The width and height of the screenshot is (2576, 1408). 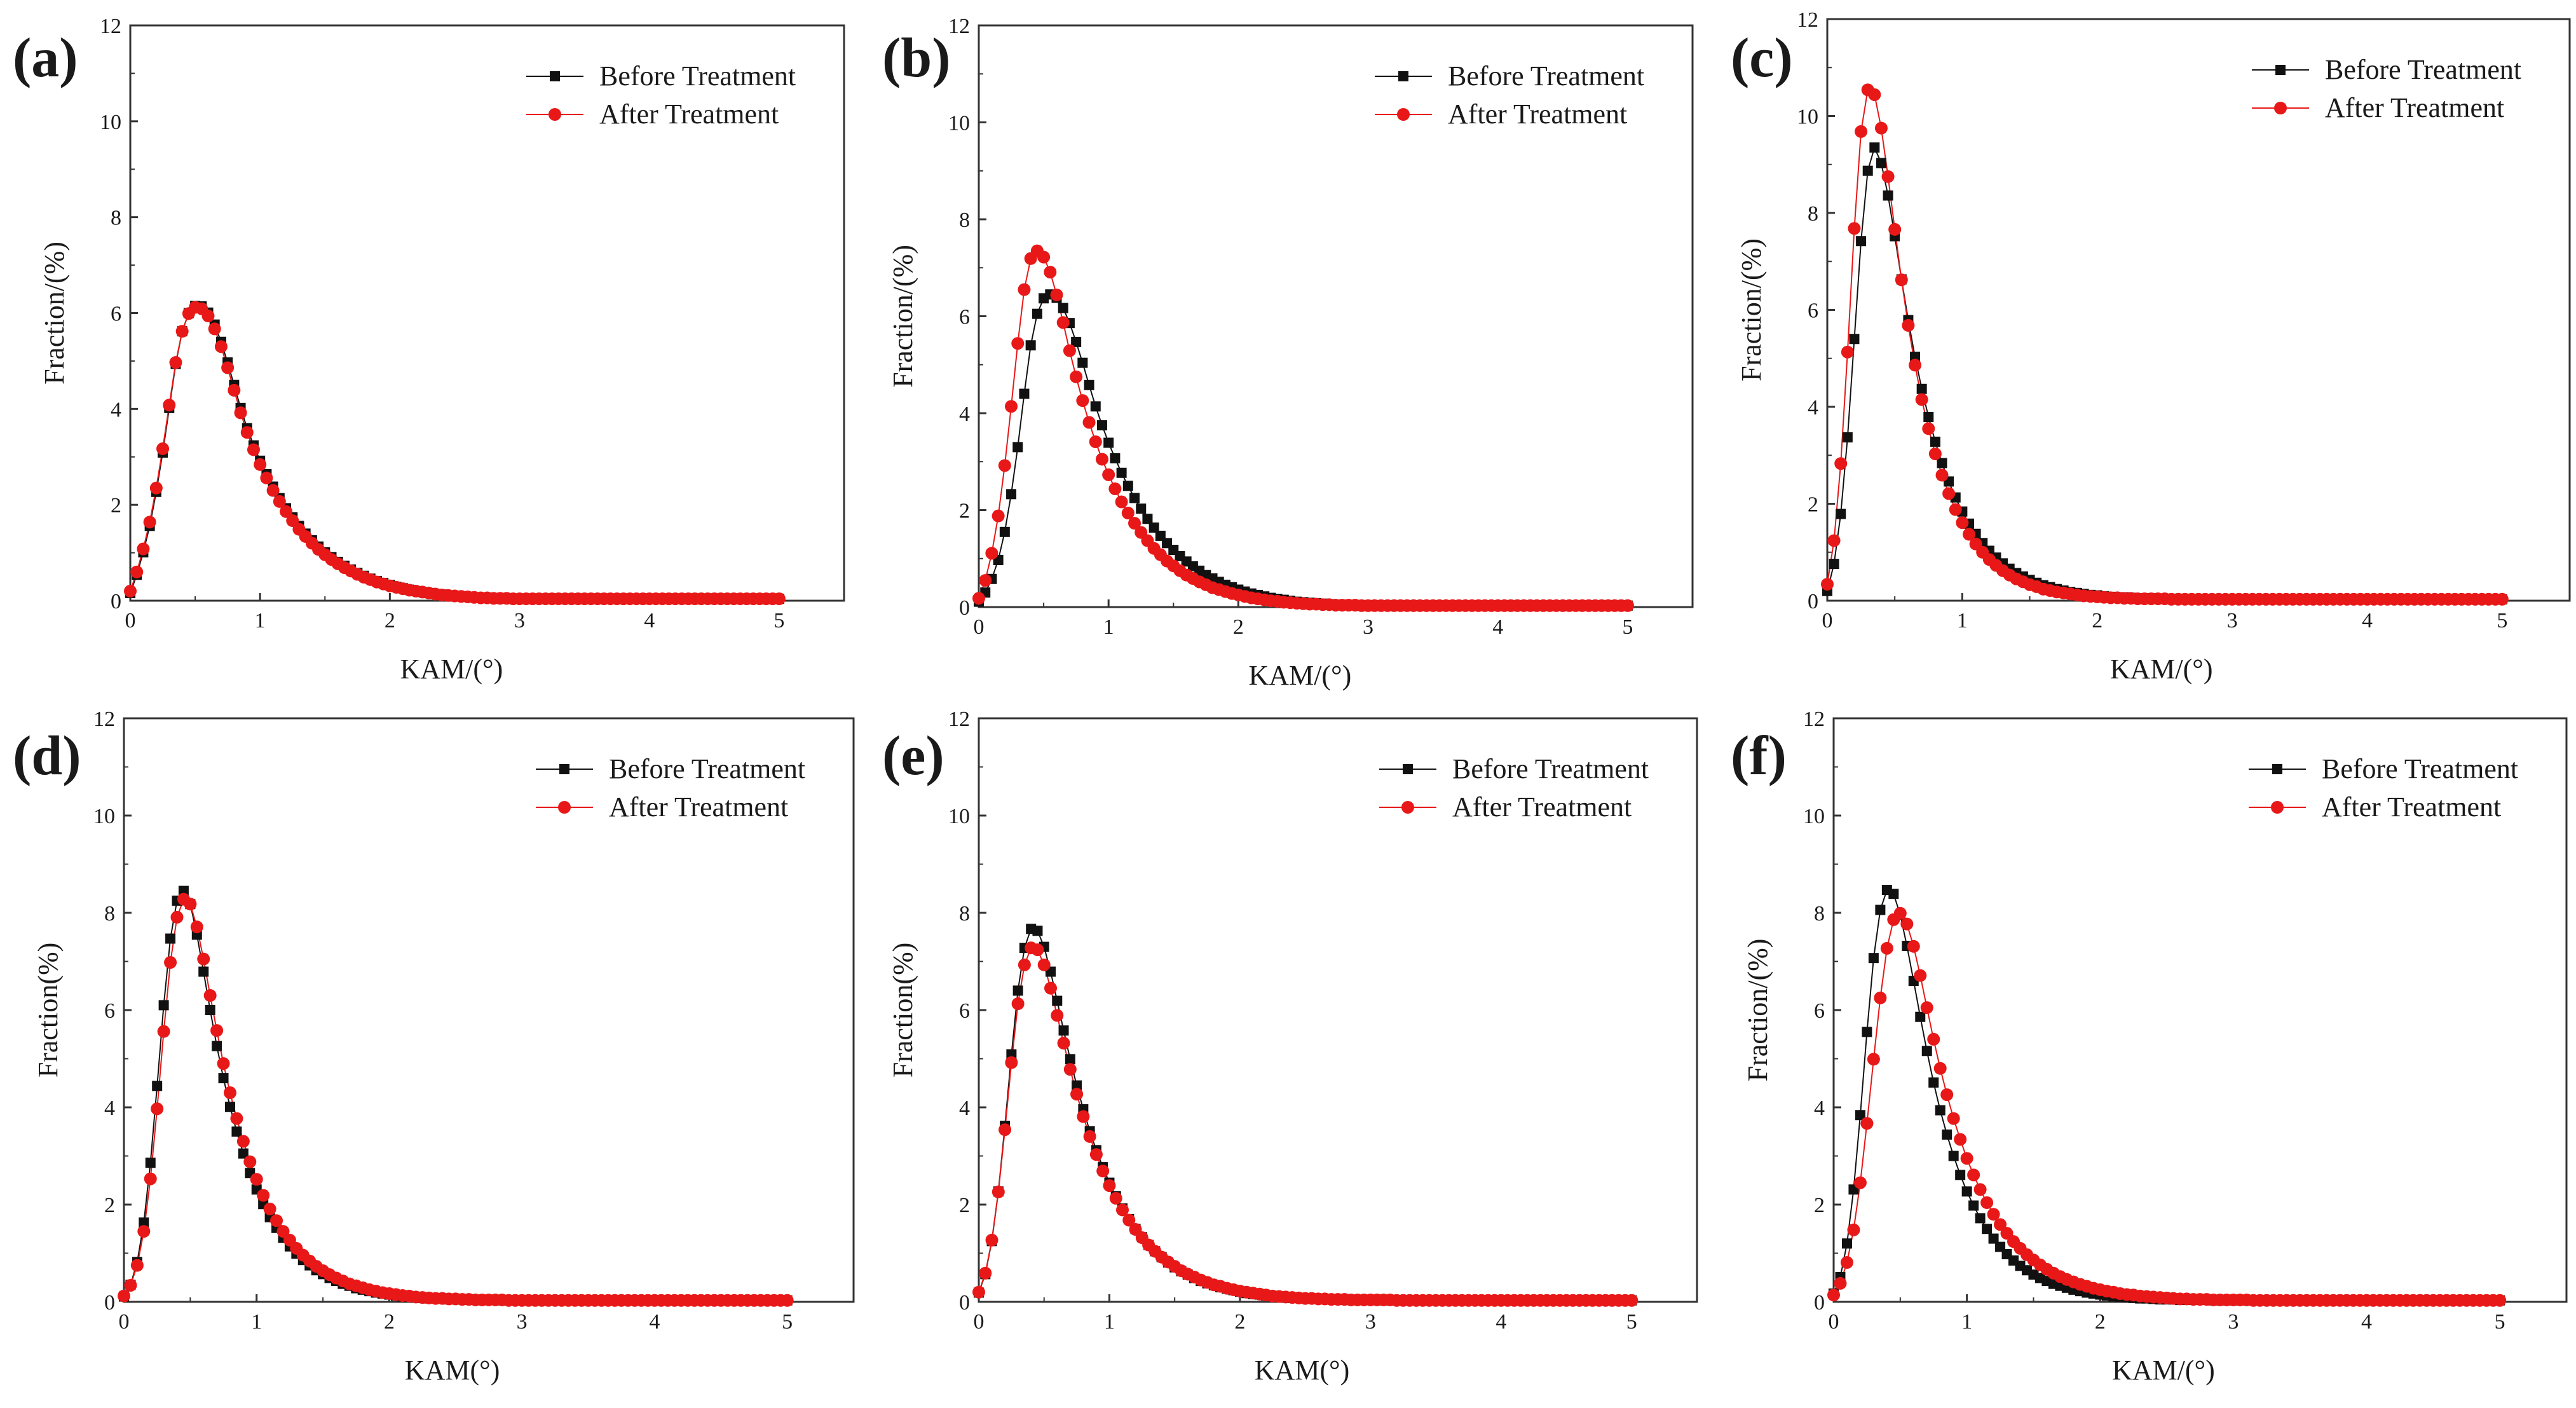 What do you see at coordinates (964, 318) in the screenshot?
I see `y-tick-label: 6` at bounding box center [964, 318].